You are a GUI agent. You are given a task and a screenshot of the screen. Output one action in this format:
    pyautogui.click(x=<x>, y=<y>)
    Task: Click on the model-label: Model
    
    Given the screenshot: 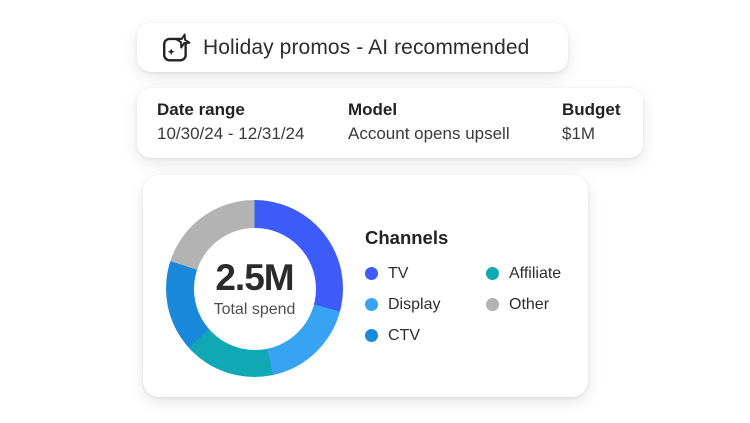 What is the action you would take?
    pyautogui.click(x=373, y=109)
    